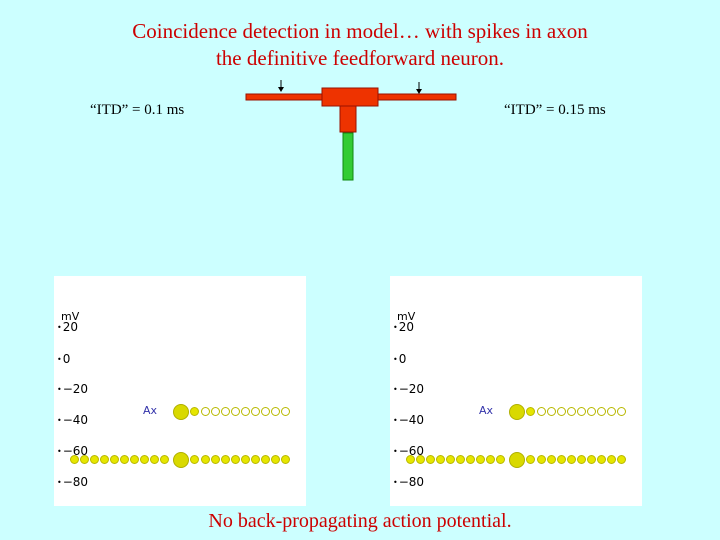 The image size is (720, 540). I want to click on input-arrow-left, so click(281, 86).